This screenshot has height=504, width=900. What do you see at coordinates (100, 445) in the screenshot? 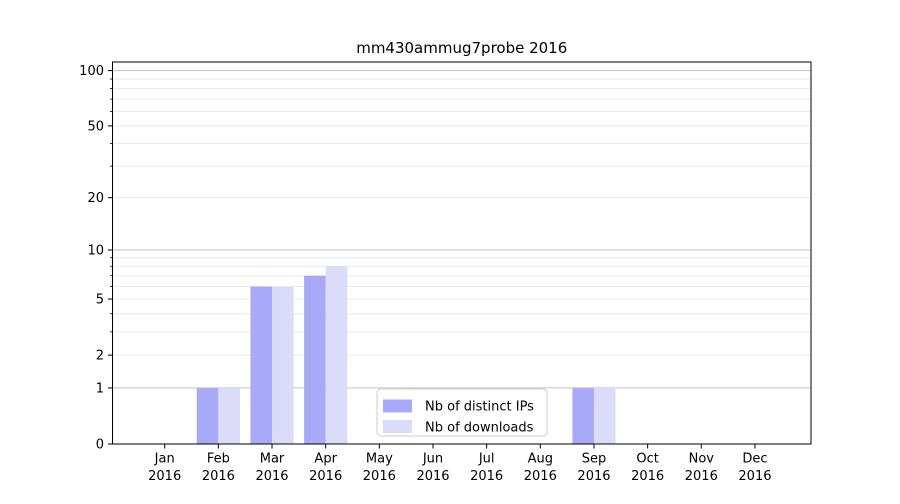
I see `y-tick-label: 0` at bounding box center [100, 445].